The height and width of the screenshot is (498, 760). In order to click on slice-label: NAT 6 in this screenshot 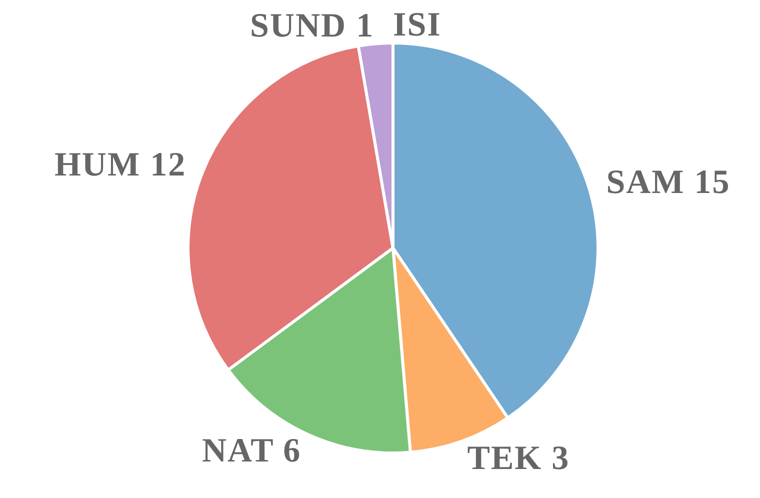, I will do `click(252, 451)`.